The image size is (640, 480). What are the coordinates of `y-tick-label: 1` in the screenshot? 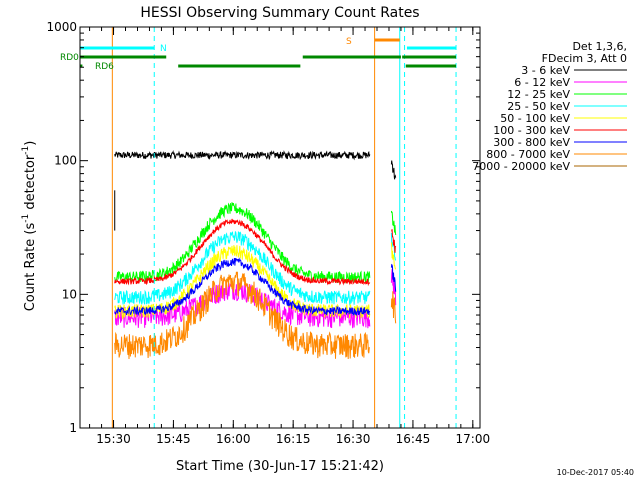 It's located at (73, 428).